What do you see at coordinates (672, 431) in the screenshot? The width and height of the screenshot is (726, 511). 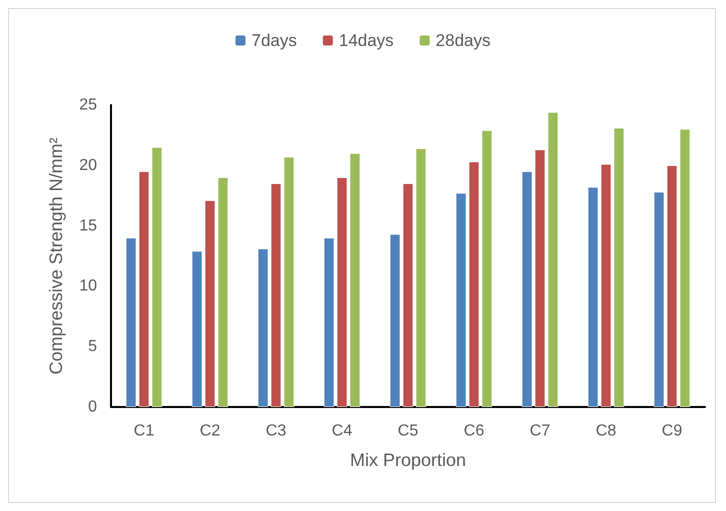 I see `x-tick-label: C9` at bounding box center [672, 431].